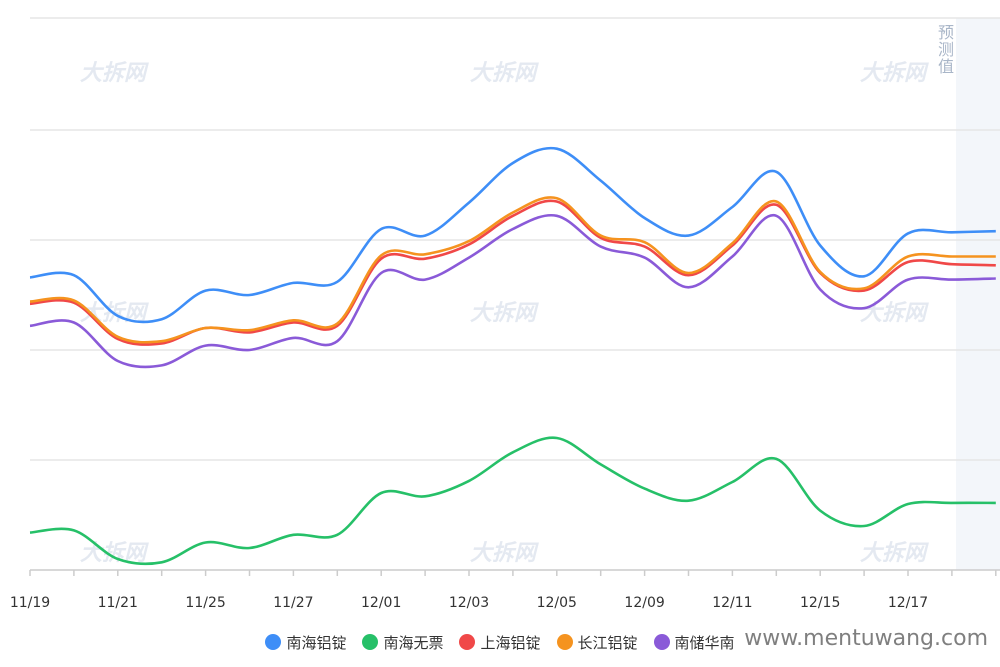 The width and height of the screenshot is (1000, 667). What do you see at coordinates (908, 603) in the screenshot?
I see `x-tick-label: 12/17` at bounding box center [908, 603].